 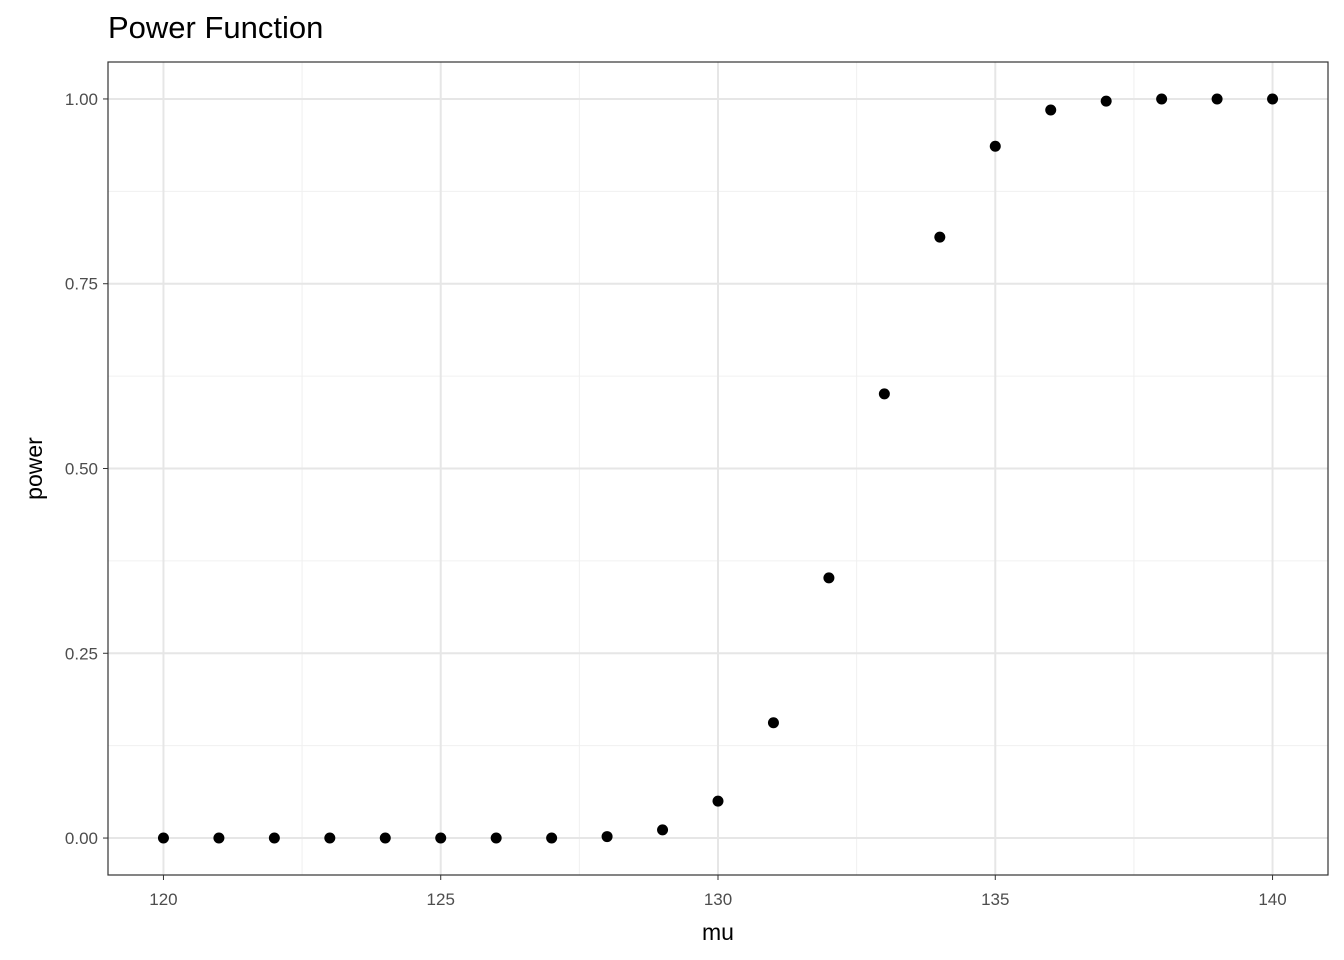 I want to click on y-tick-label: 1.00, so click(x=81, y=99).